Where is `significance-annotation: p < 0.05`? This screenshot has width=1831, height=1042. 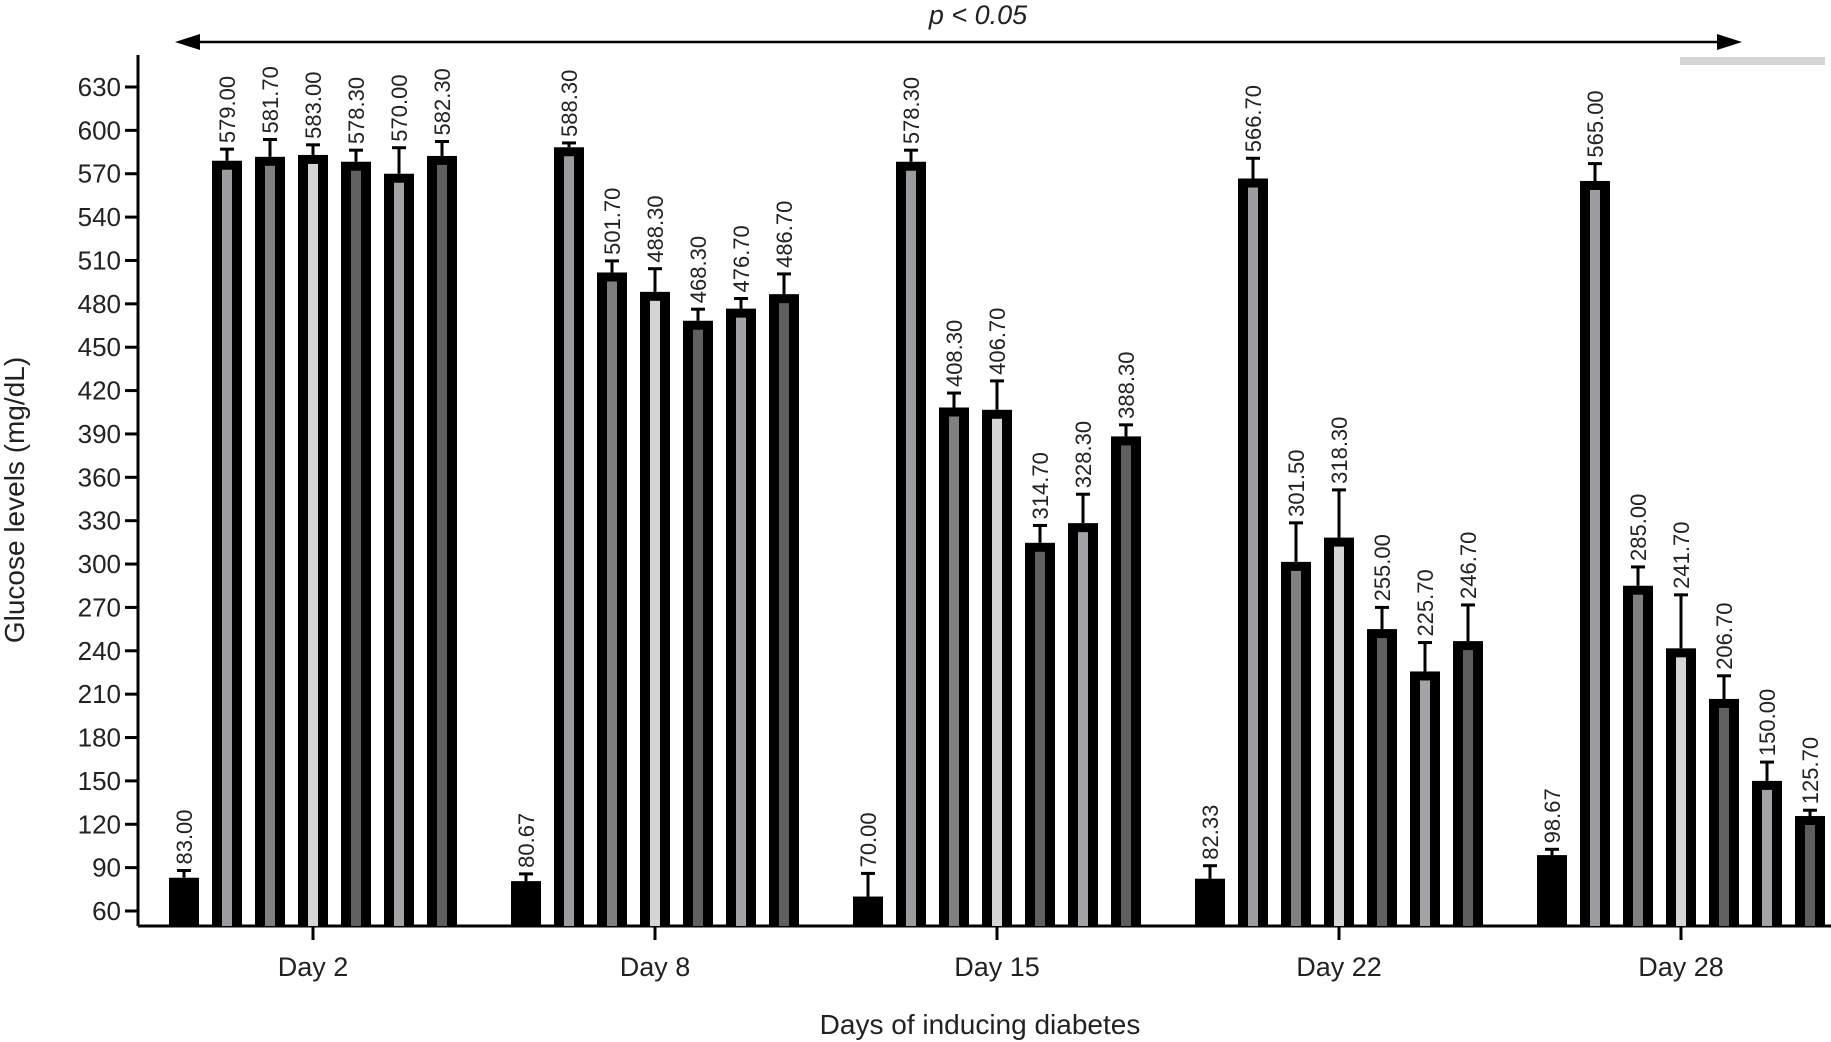
significance-annotation: p < 0.05 is located at coordinates (978, 15).